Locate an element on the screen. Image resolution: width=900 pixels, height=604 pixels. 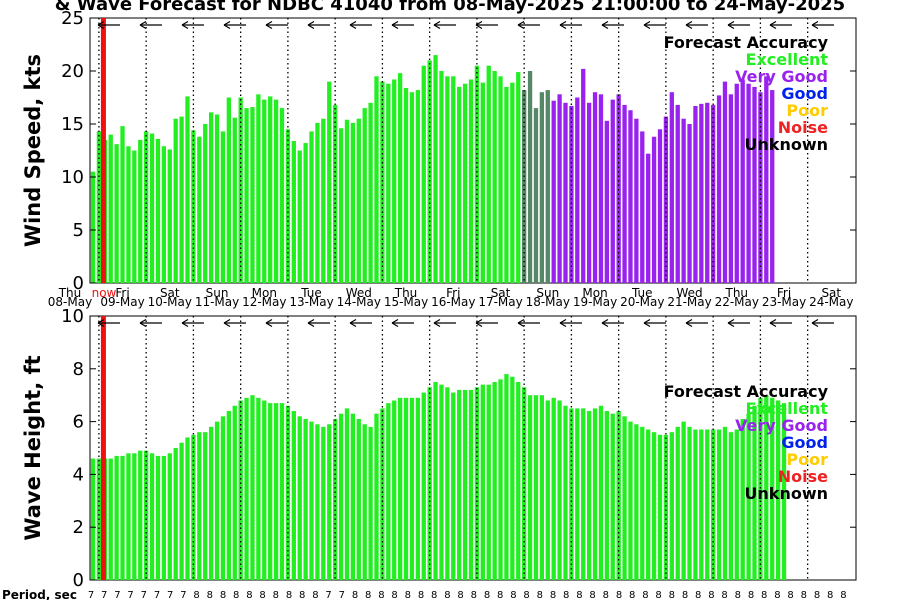
wave-legend-title: Forecast Accuracy is located at coordinates (746, 391).